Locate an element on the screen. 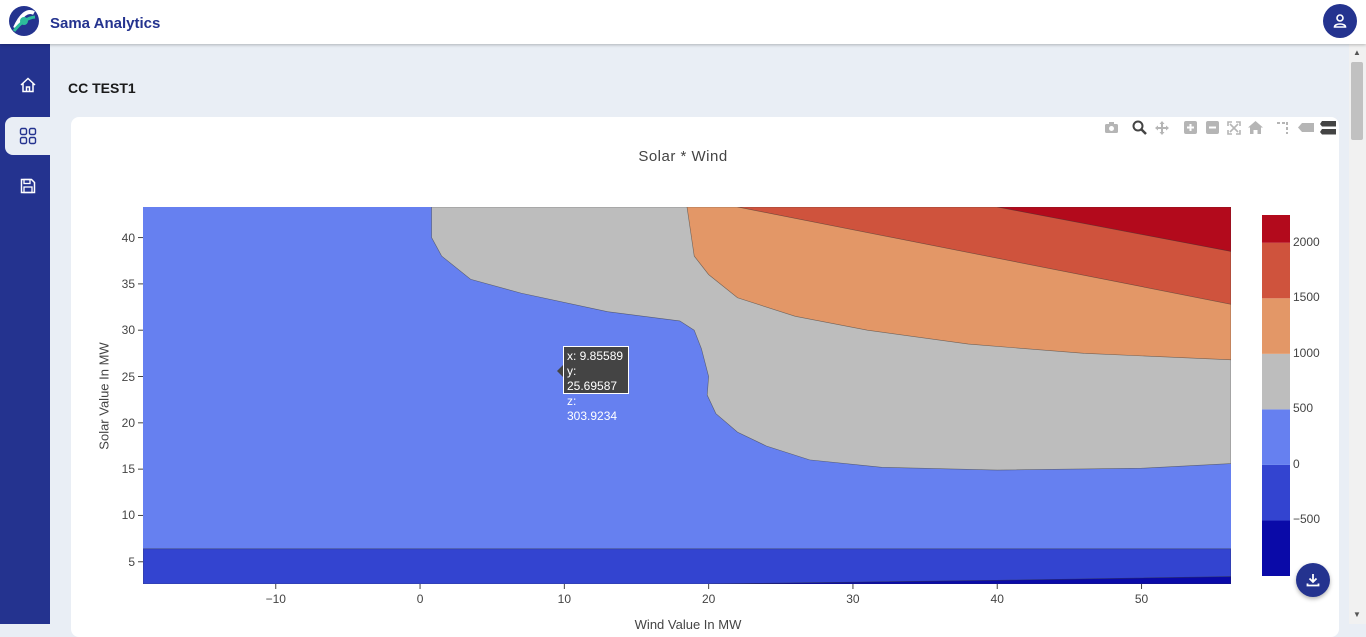 The height and width of the screenshot is (637, 1366). download-button is located at coordinates (1313, 580).